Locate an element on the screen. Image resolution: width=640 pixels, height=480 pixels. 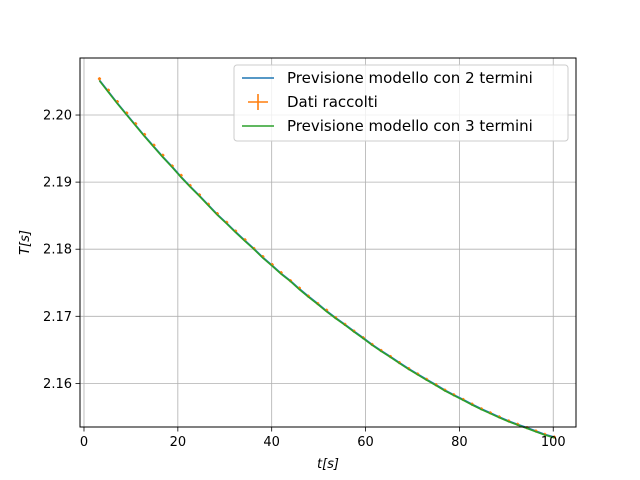
y-tick-label: 2.17 is located at coordinates (57, 317).